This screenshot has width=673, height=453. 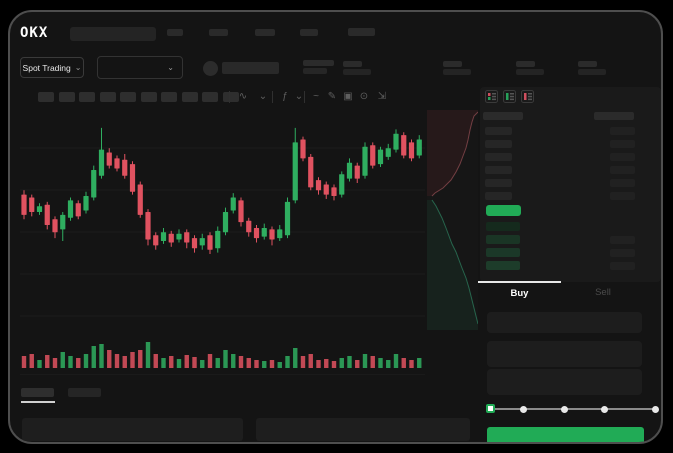 What do you see at coordinates (503, 210) in the screenshot?
I see `last-price-pill` at bounding box center [503, 210].